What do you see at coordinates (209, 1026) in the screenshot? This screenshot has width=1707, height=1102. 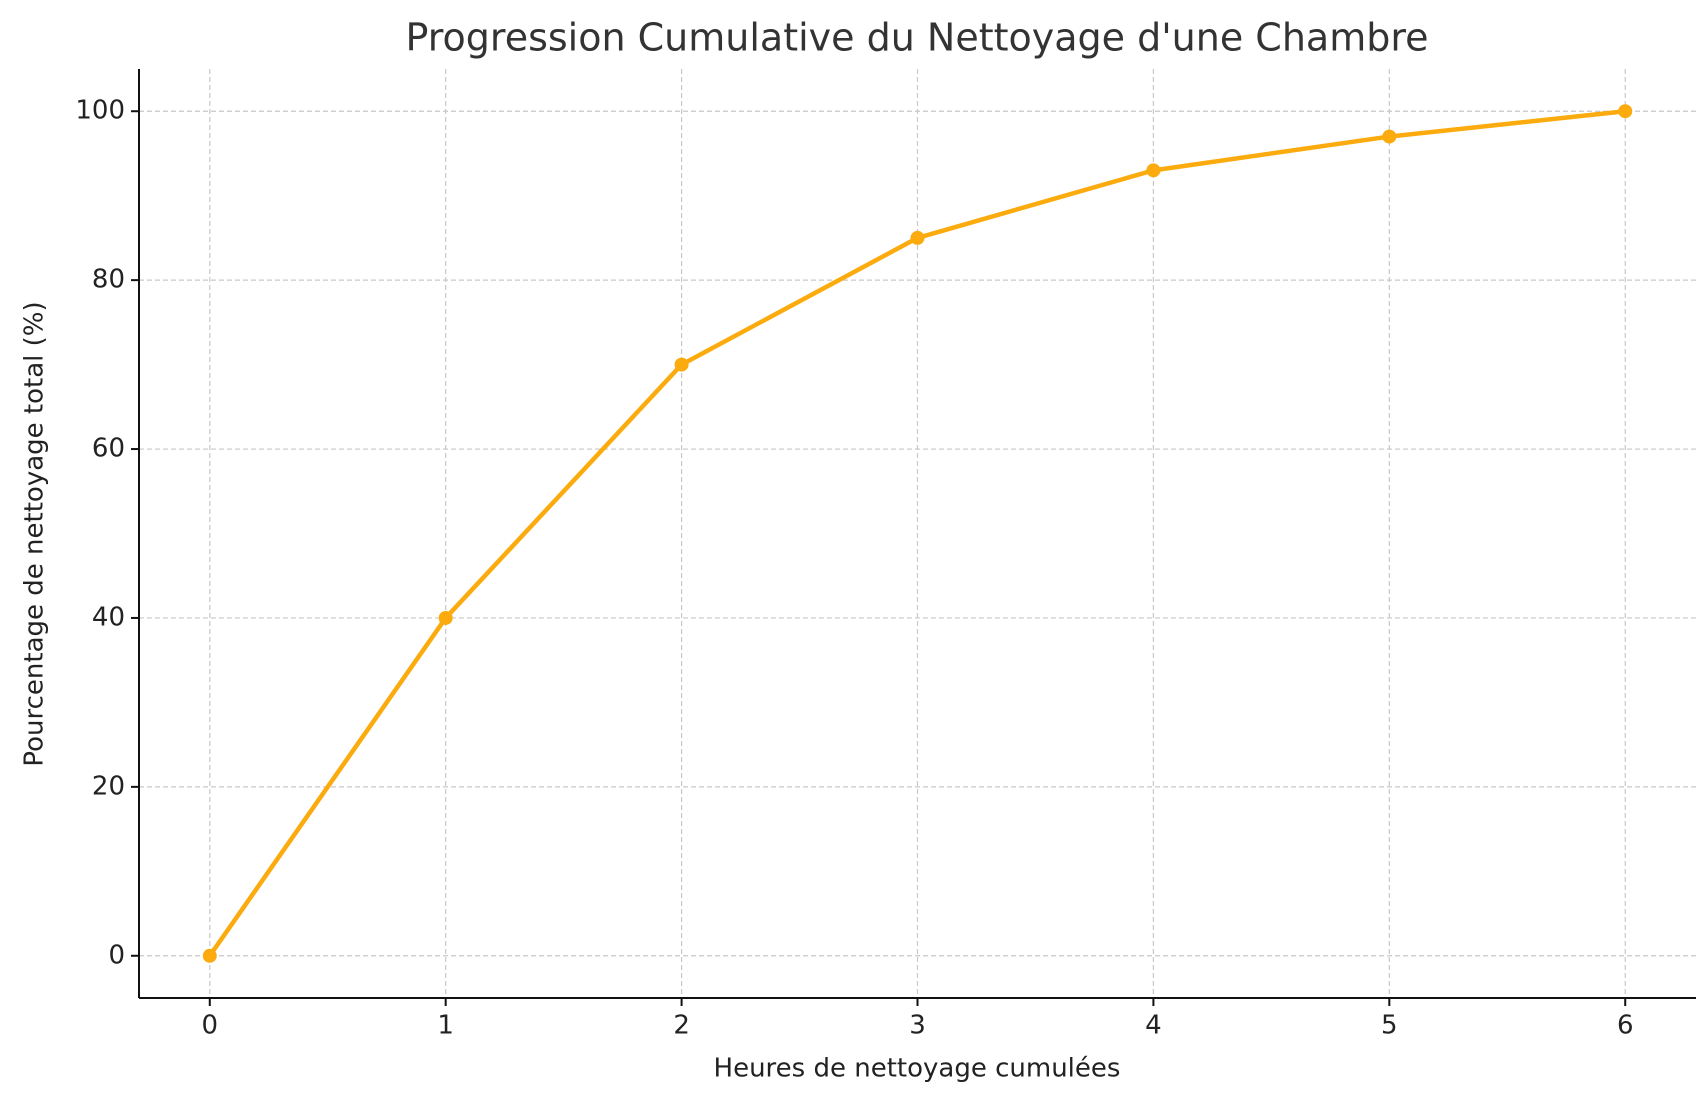 I see `x-tick-label: 0` at bounding box center [209, 1026].